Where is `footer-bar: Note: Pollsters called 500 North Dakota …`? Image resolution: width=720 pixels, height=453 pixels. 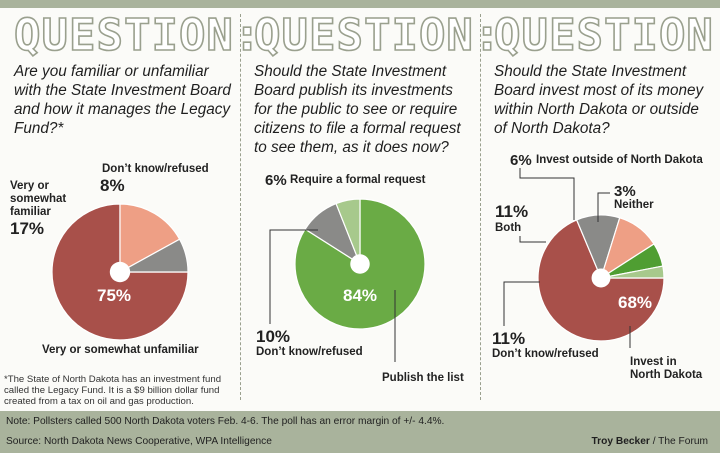 footer-bar: Note: Pollsters called 500 North Dakota … is located at coordinates (360, 432).